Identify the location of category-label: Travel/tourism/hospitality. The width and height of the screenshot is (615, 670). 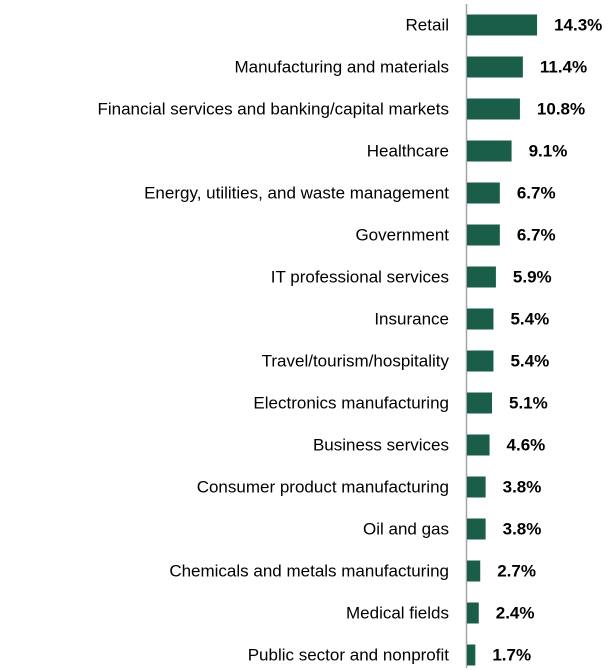
(356, 361).